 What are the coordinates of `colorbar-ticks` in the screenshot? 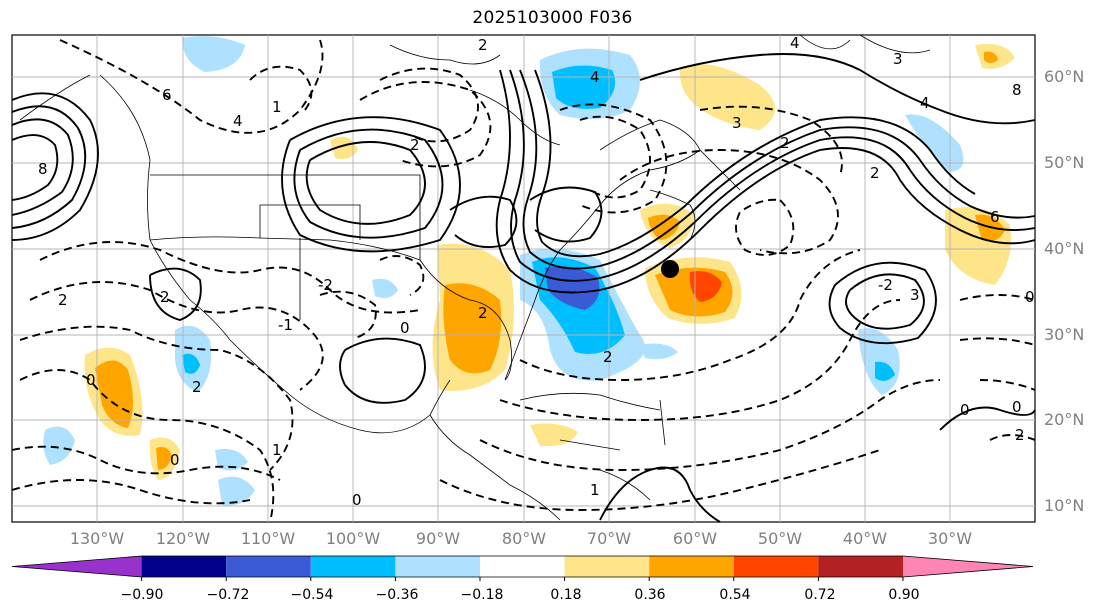 It's located at (522, 579).